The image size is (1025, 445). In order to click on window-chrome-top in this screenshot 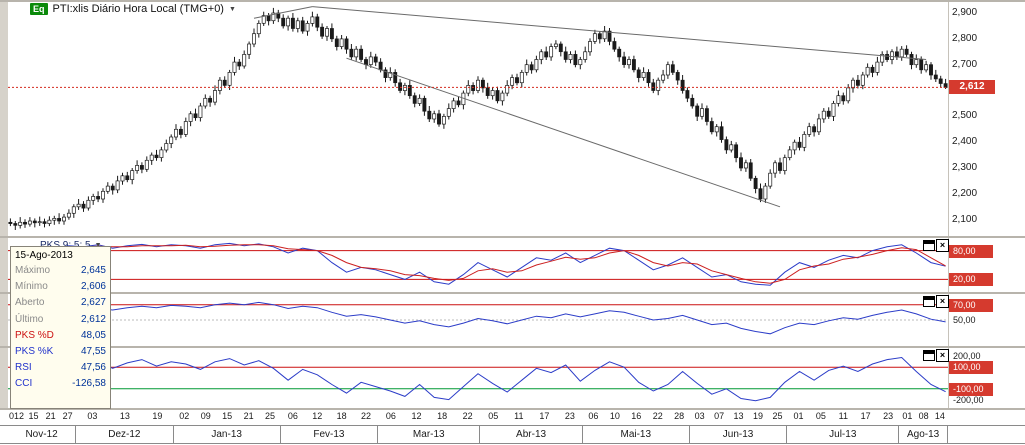, I will do `click(512, 1)`.